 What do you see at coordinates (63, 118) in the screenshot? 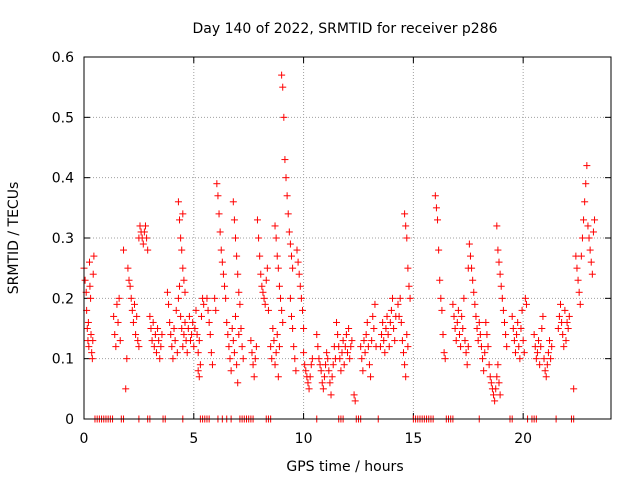
I see `y-tick-label: 0.5` at bounding box center [63, 118].